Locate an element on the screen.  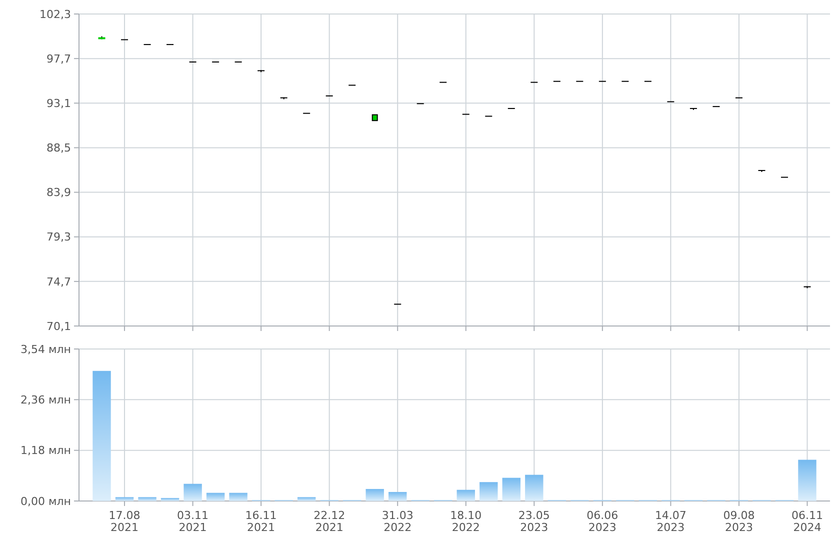
y-tick-label: 70,1 is located at coordinates (58, 326).